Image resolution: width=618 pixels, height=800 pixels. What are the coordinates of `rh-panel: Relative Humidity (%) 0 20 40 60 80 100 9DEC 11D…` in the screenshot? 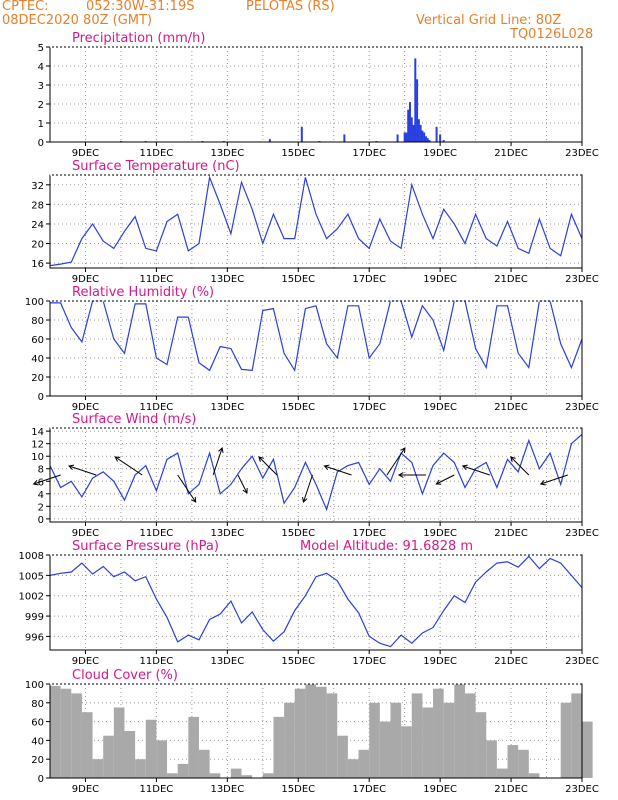 It's located at (312, 349).